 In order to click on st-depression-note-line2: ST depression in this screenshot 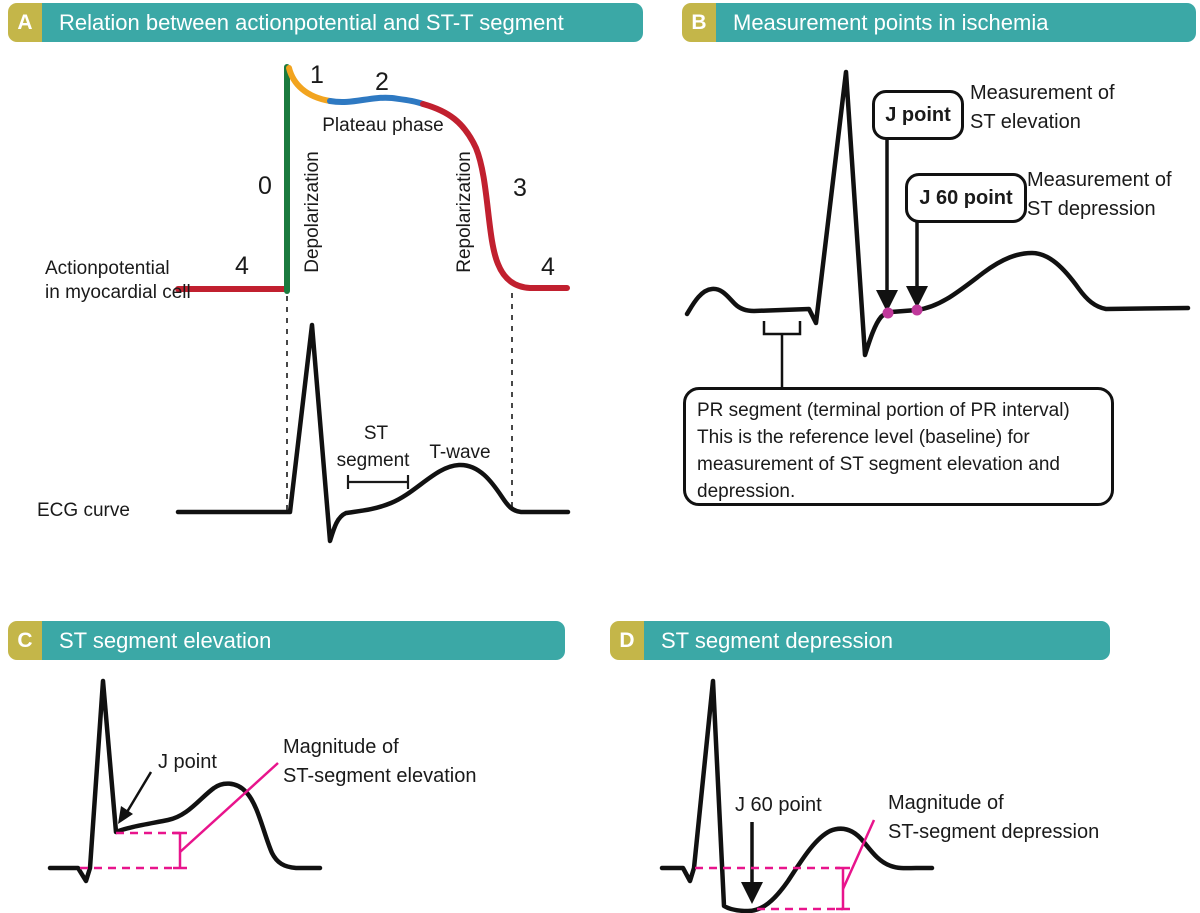, I will do `click(1091, 209)`.